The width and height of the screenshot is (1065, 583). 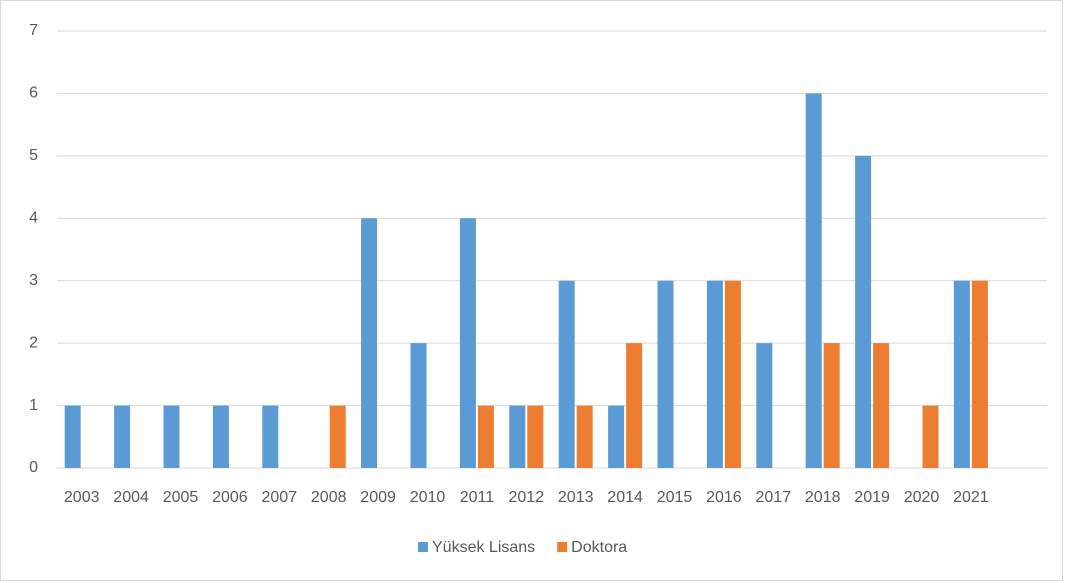 I want to click on y-tick-label: 7, so click(x=33, y=30).